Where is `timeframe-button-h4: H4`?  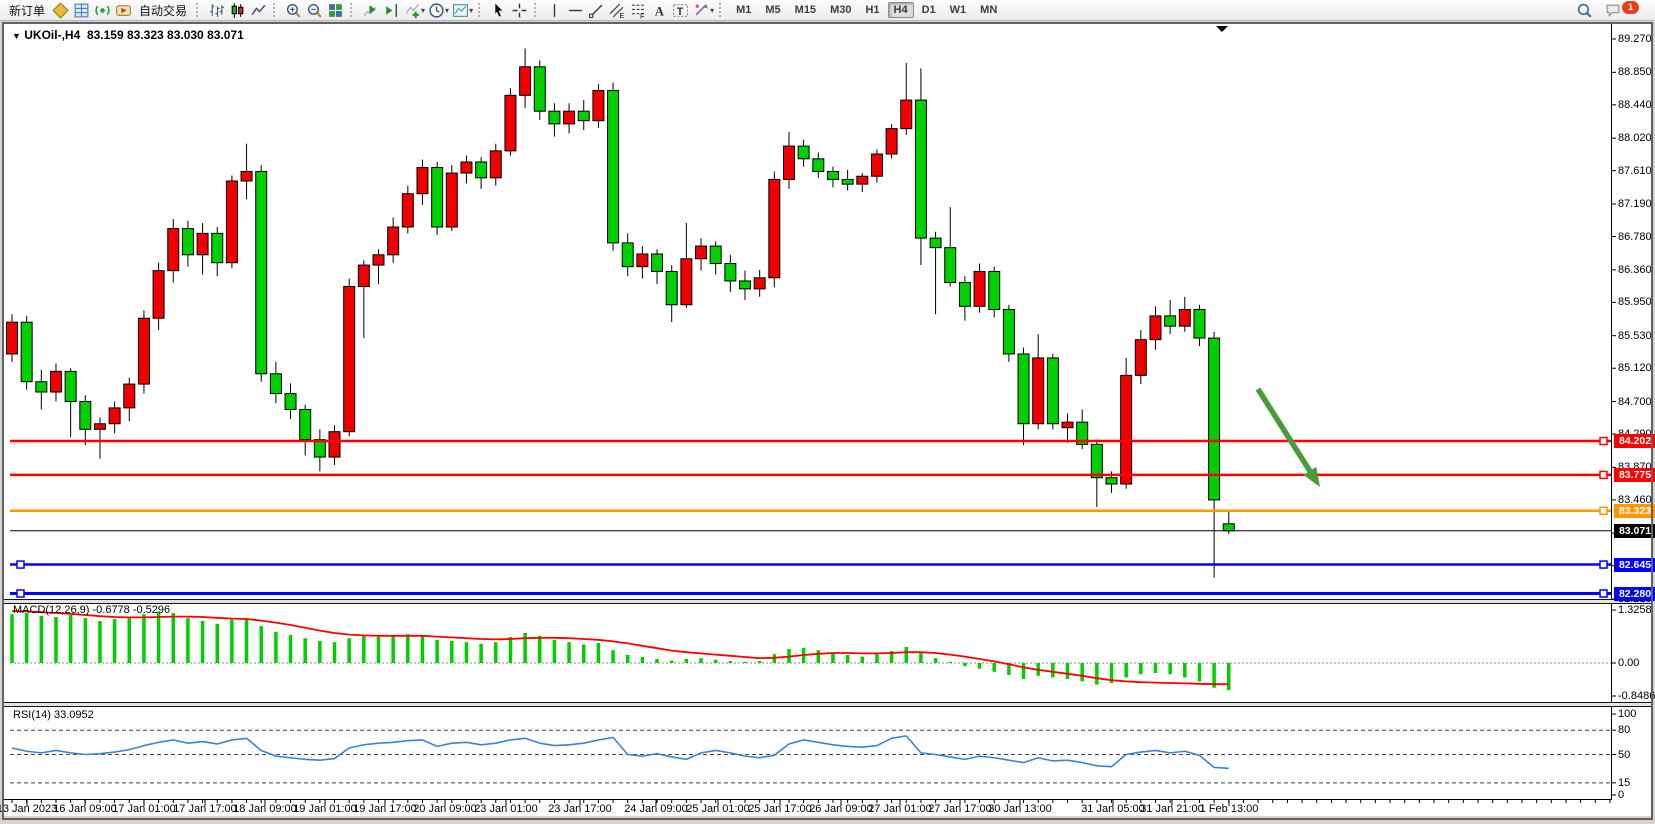
timeframe-button-h4: H4 is located at coordinates (900, 10).